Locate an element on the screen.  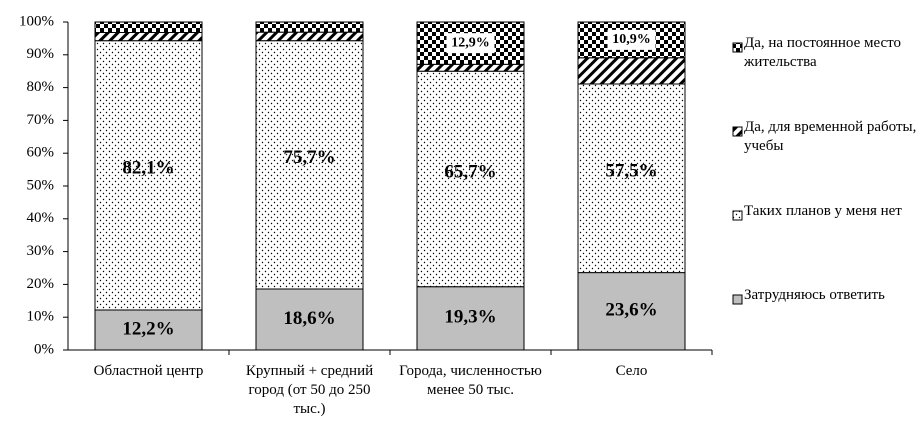
data-label: 12,9% is located at coordinates (470, 42).